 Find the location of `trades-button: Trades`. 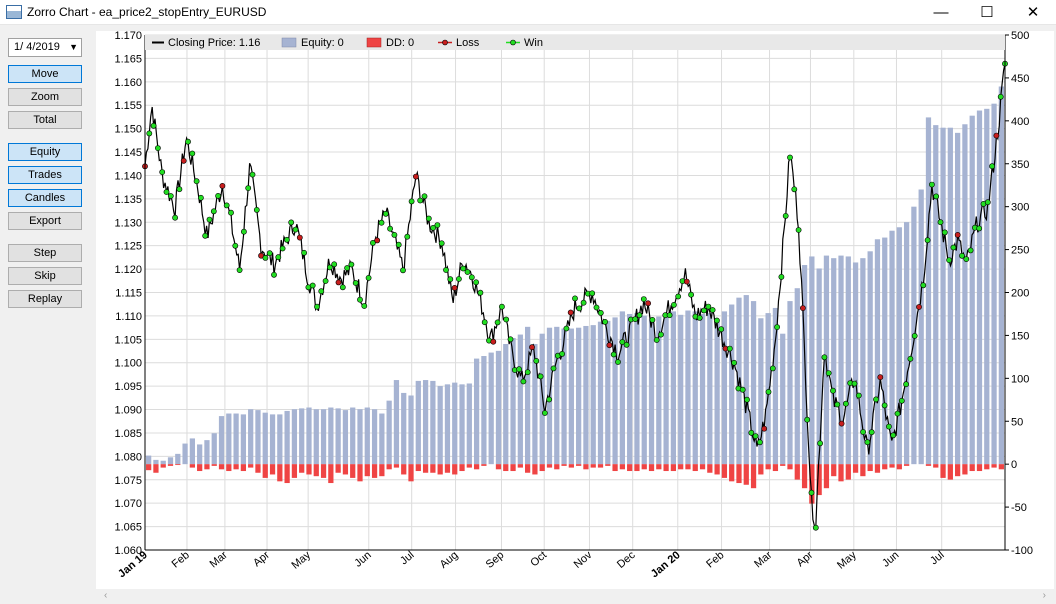

trades-button: Trades is located at coordinates (45, 175).